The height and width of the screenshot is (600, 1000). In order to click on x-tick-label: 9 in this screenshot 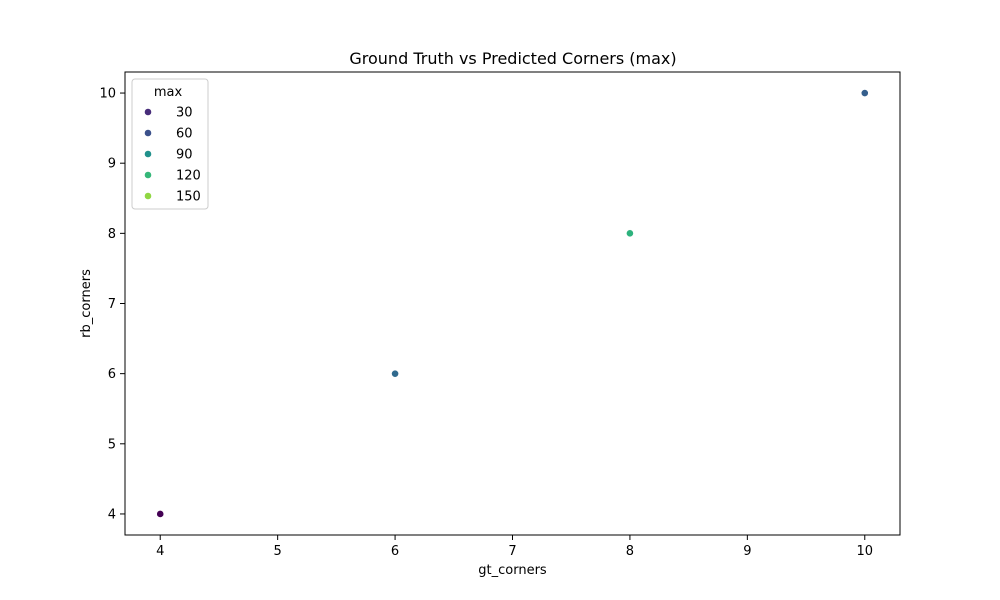, I will do `click(747, 551)`.